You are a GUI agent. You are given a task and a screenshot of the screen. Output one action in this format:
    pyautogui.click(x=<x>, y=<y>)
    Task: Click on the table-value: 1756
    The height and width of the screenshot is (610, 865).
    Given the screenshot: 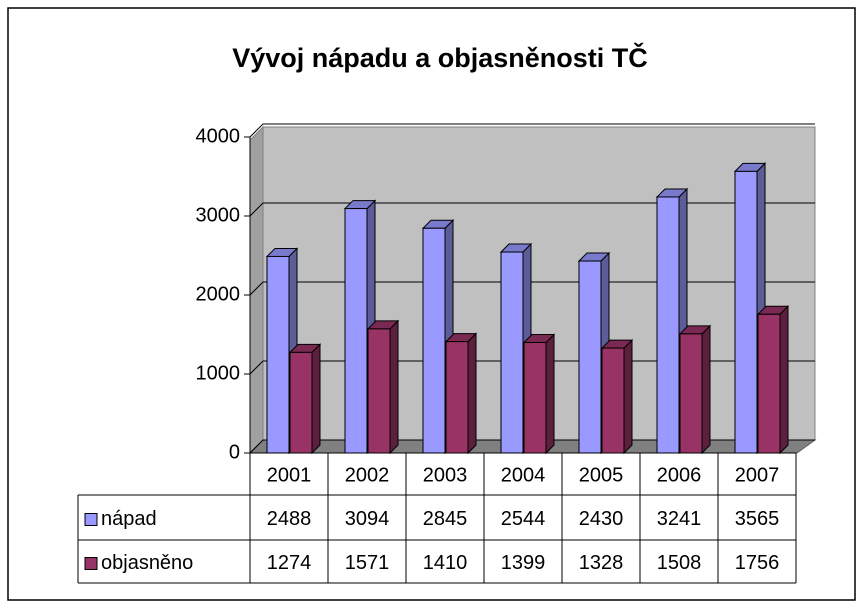 What is the action you would take?
    pyautogui.click(x=757, y=563)
    